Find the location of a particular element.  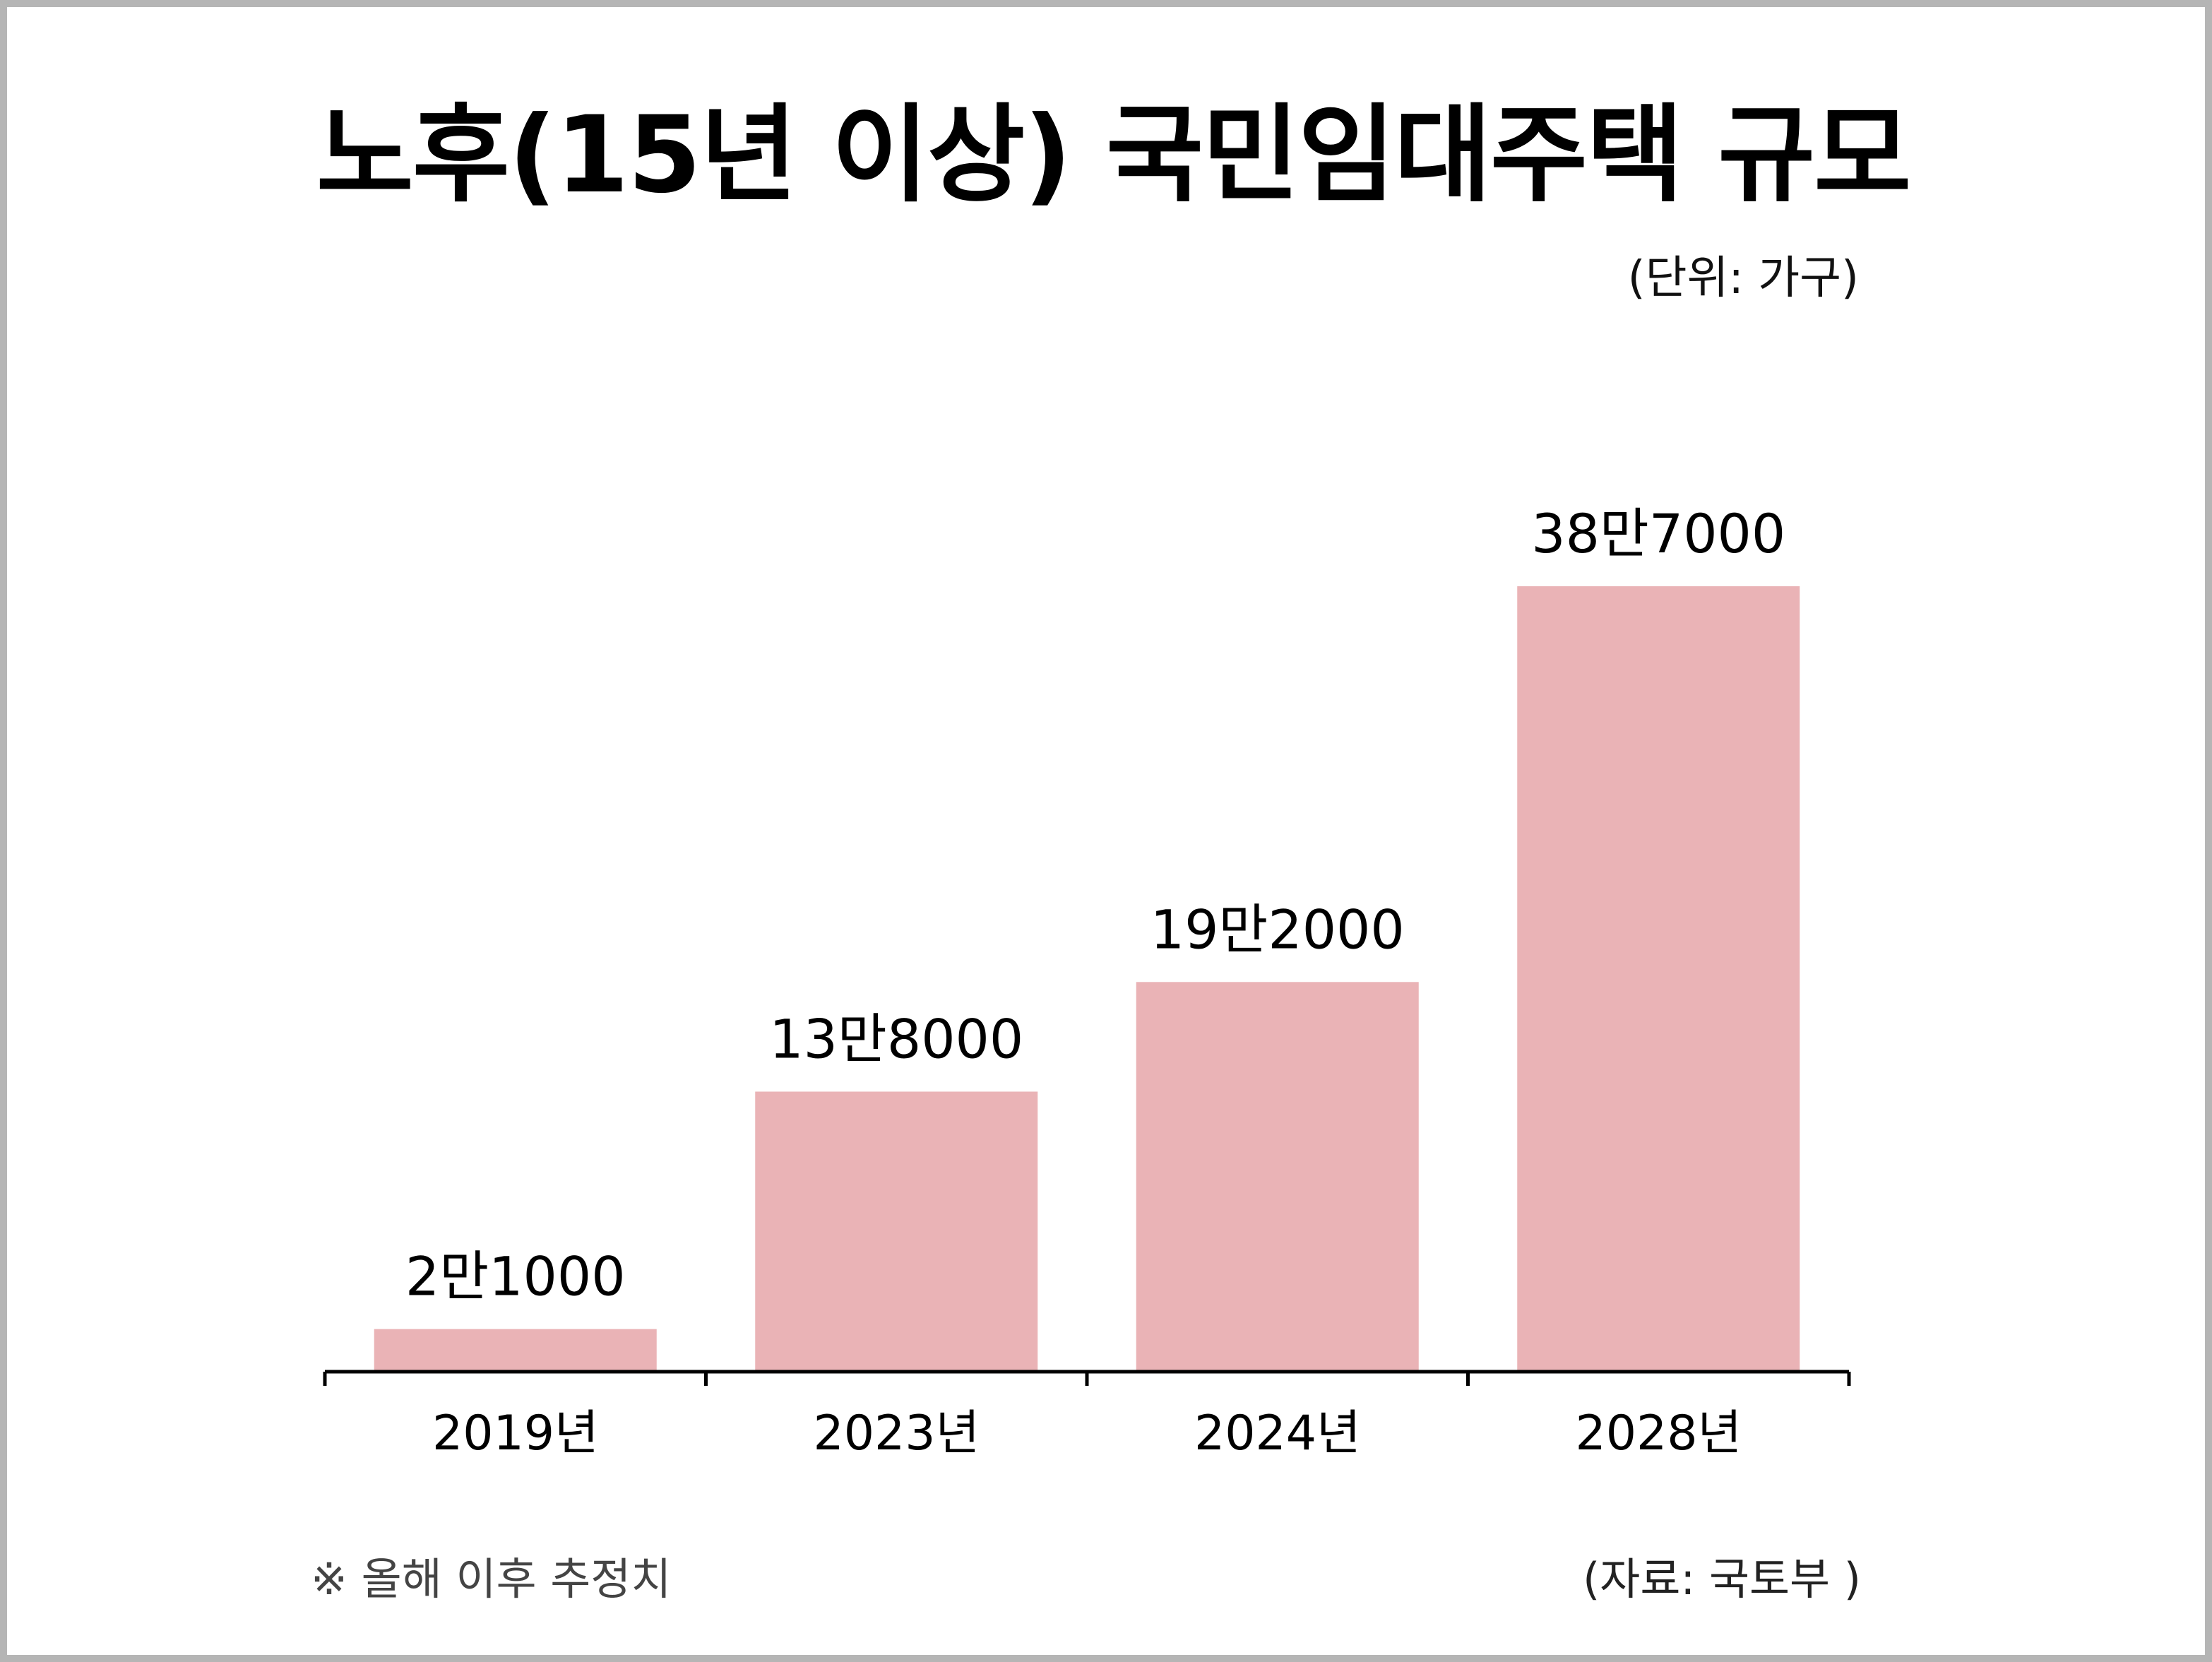

bar-2019년 is located at coordinates (515, 1351).